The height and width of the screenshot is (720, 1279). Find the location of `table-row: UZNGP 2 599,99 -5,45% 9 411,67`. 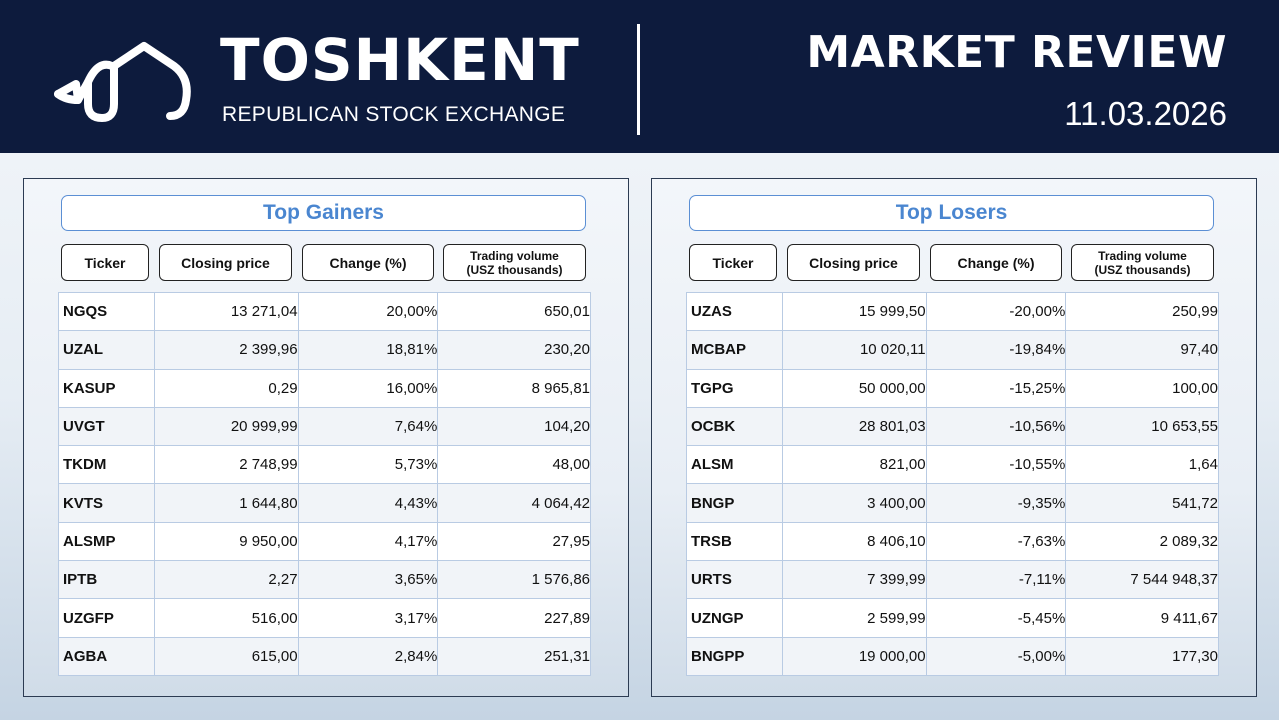

table-row: UZNGP 2 599,99 -5,45% 9 411,67 is located at coordinates (952, 618).